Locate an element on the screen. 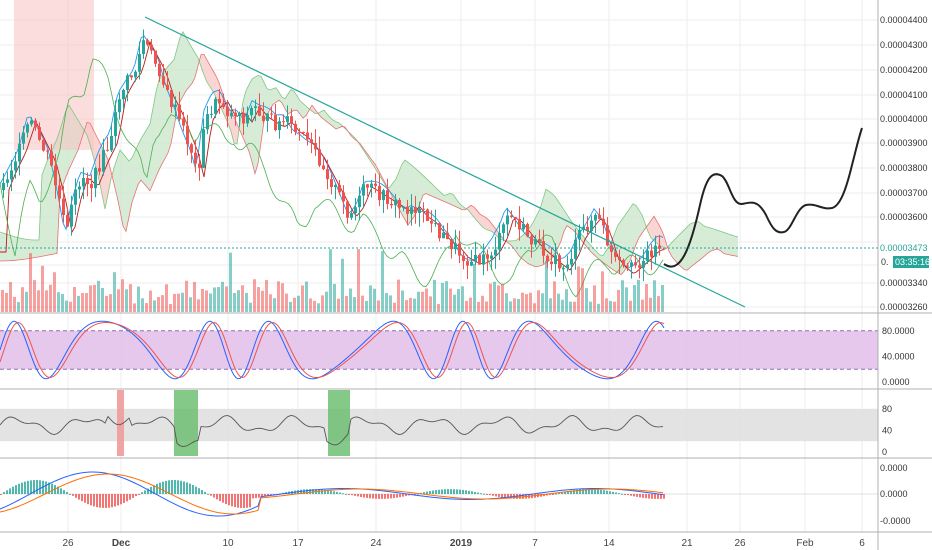 The height and width of the screenshot is (550, 932). projection-path is located at coordinates (763, 197).